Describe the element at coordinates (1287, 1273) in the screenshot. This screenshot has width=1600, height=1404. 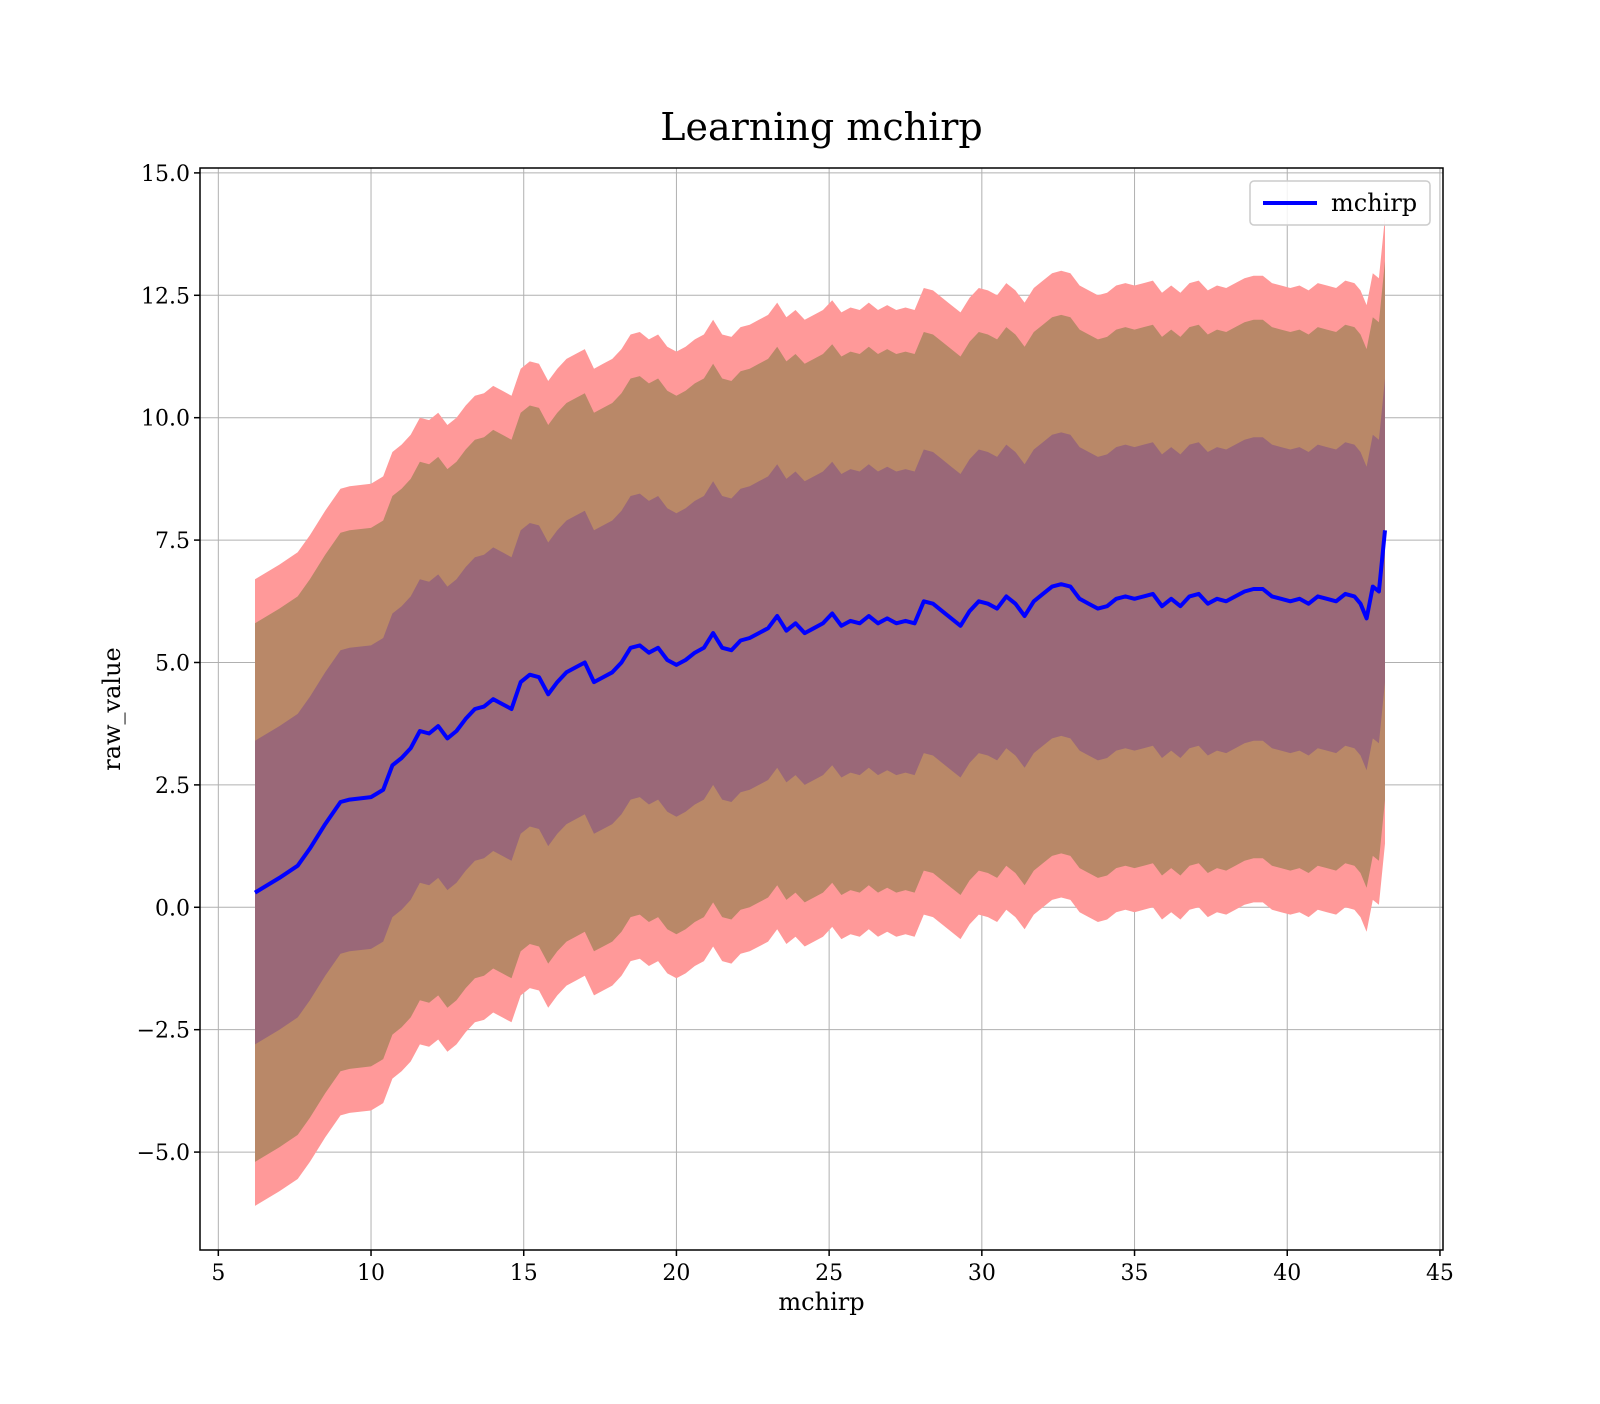
I see `x-tick-label-7: 40` at that location.